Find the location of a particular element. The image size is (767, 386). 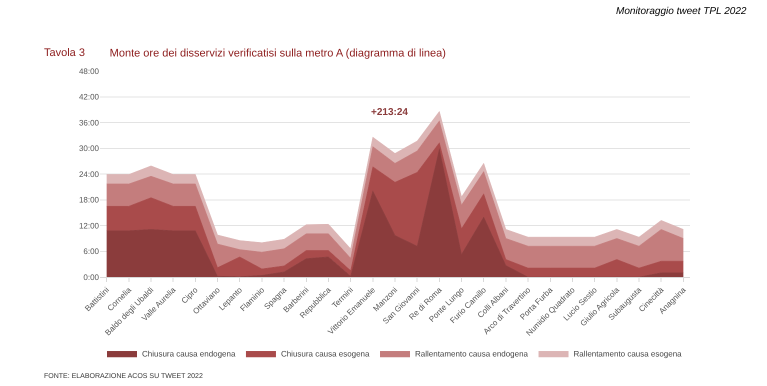

y-tick-label: 36:00 is located at coordinates (89, 123).